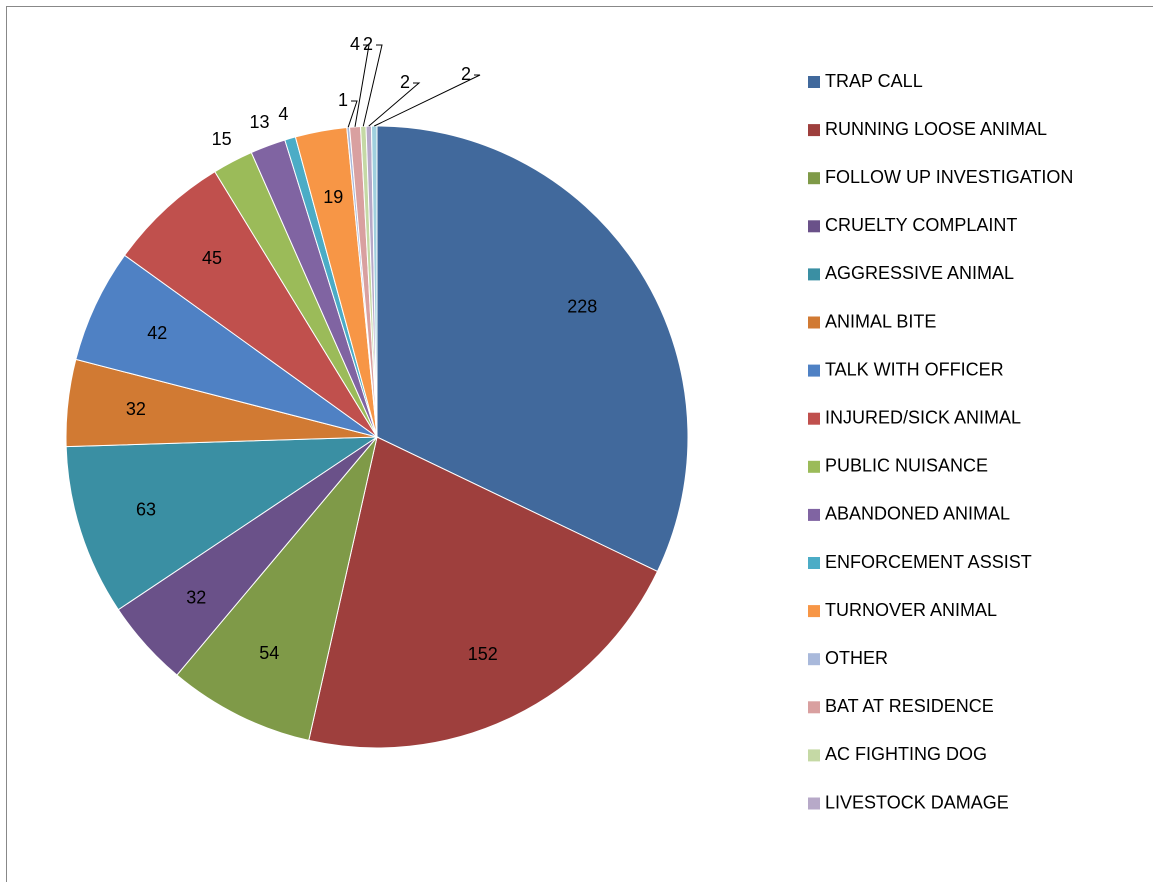 Image resolution: width=1153 pixels, height=882 pixels. What do you see at coordinates (269, 653) in the screenshot?
I see `data-label: 54` at bounding box center [269, 653].